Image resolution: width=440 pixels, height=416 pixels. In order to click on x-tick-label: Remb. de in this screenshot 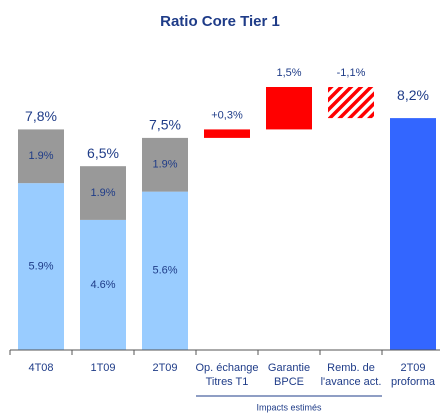, I will do `click(351, 368)`.